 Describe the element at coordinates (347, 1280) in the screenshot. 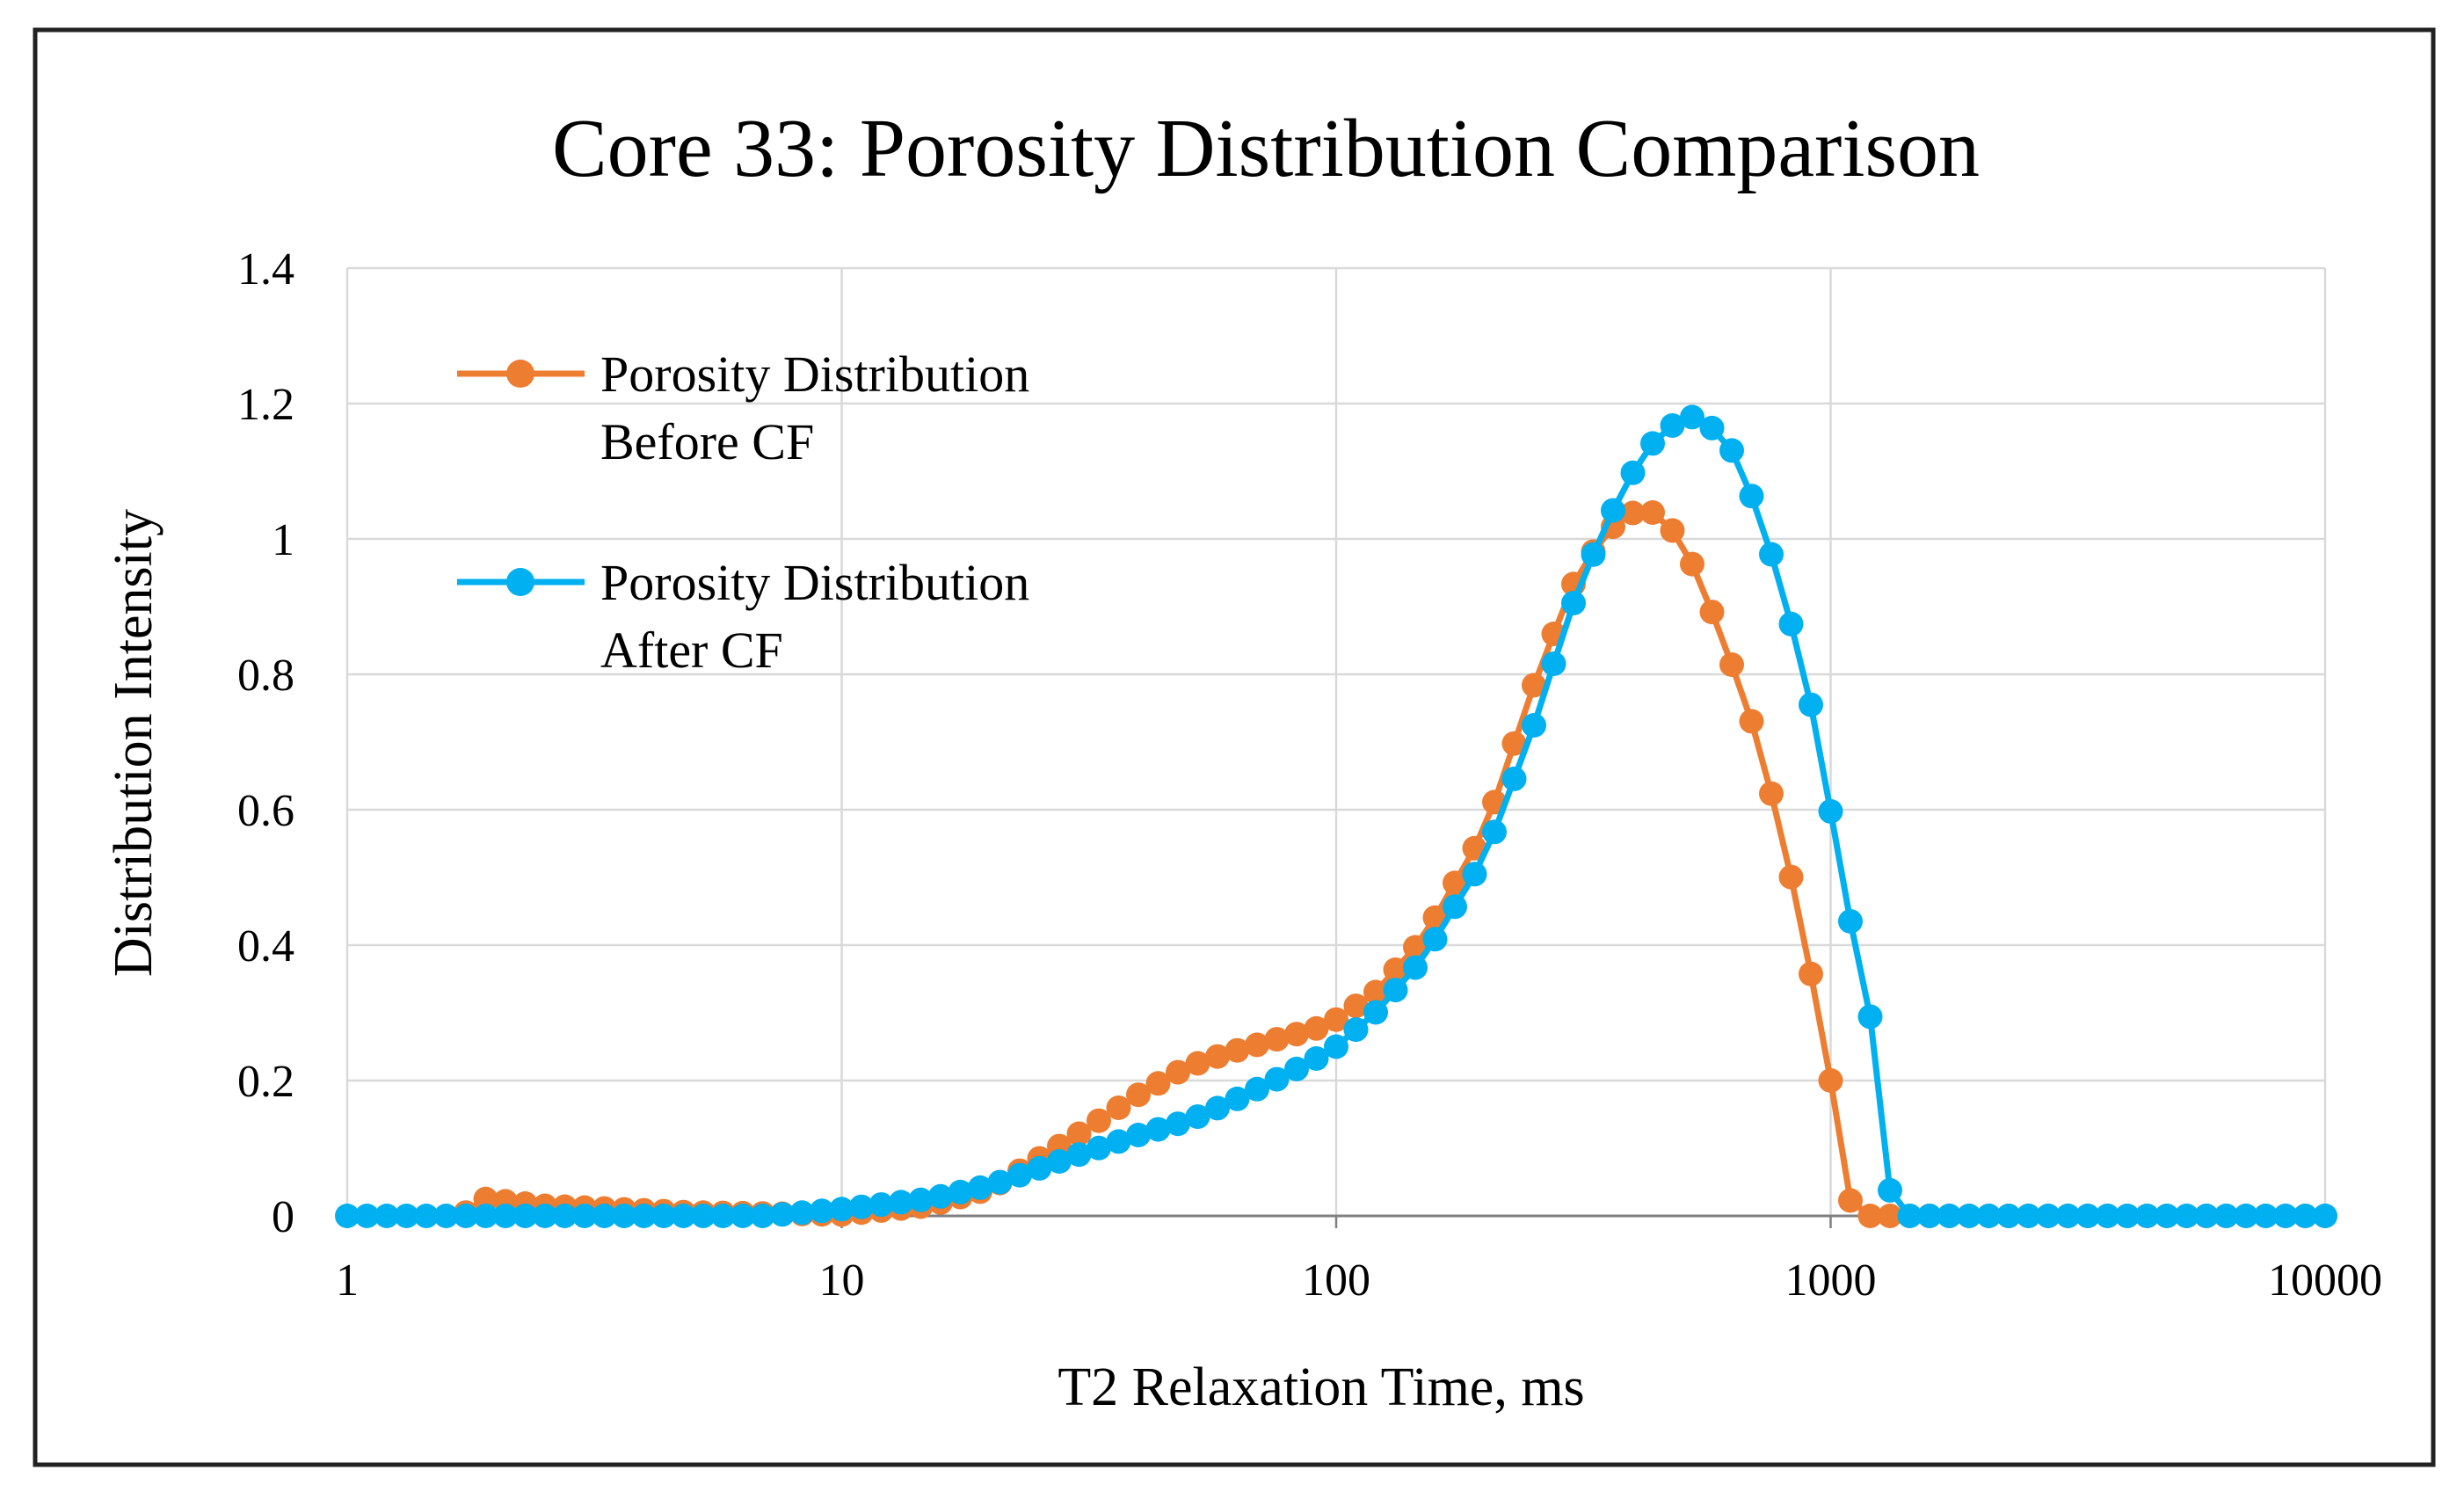

I see `x-tick-label: 1` at that location.